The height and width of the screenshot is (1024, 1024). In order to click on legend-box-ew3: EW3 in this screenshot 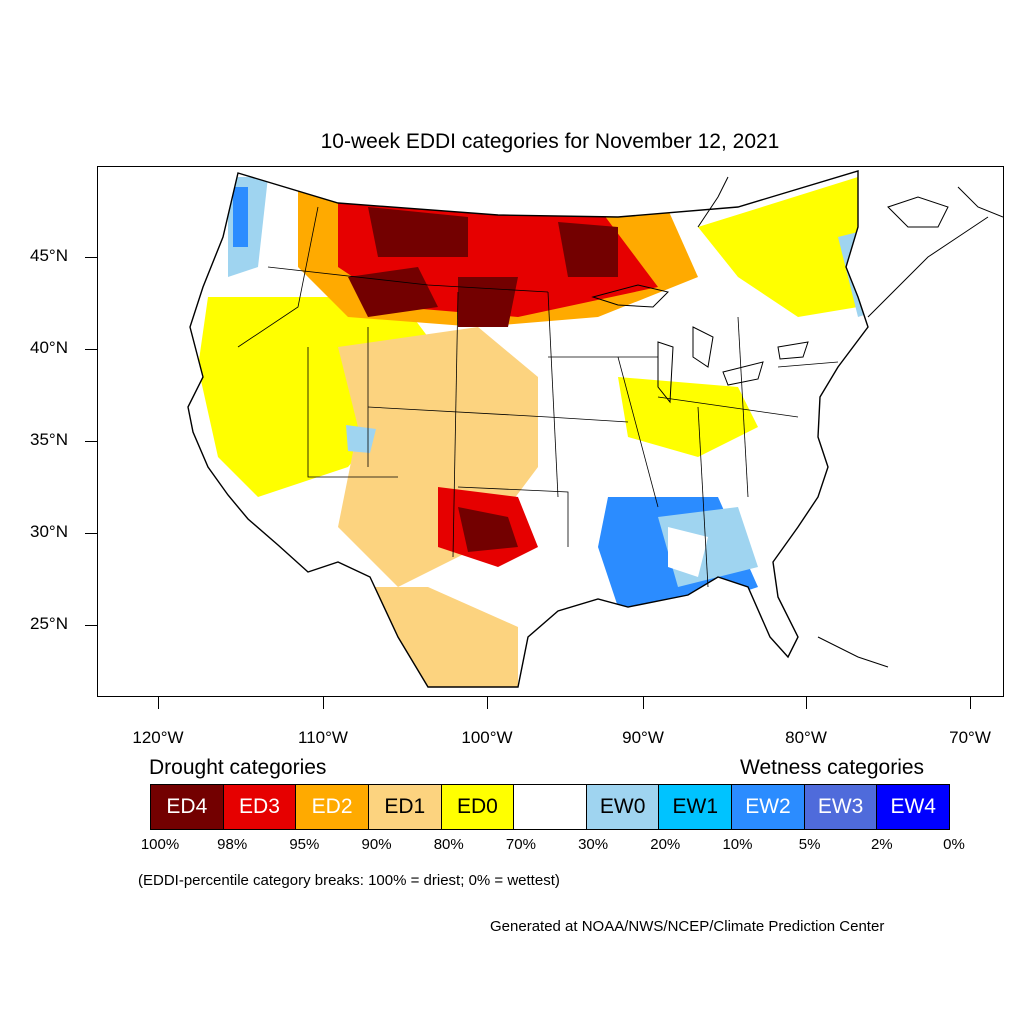, I will do `click(841, 807)`.